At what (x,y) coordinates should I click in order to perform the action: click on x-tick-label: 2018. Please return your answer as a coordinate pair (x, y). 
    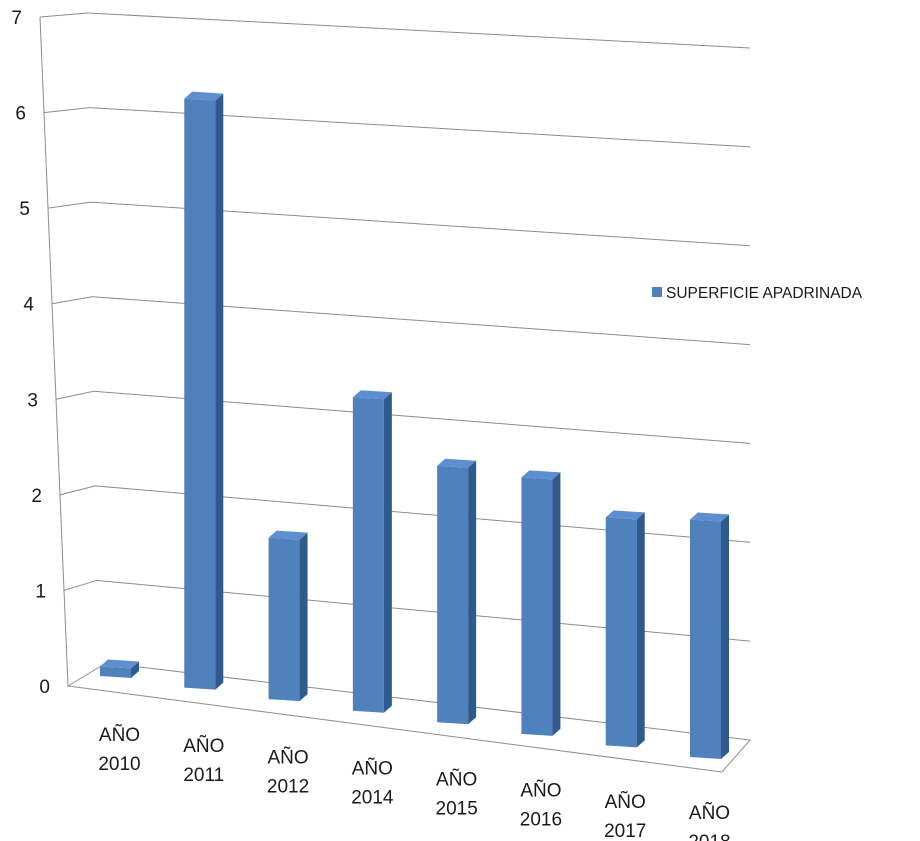
    Looking at the image, I should click on (709, 836).